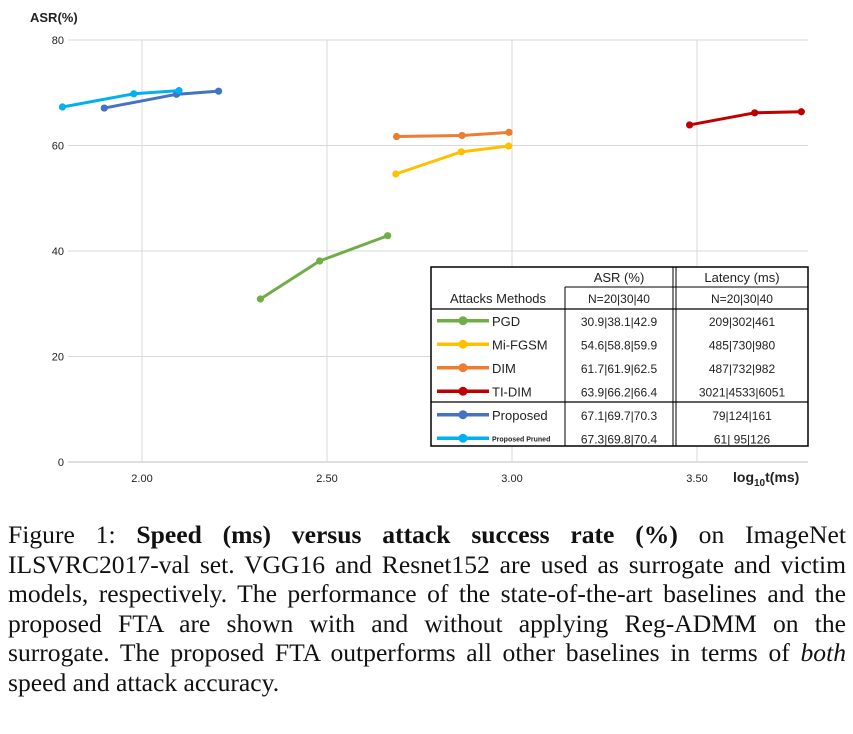 Image resolution: width=853 pixels, height=734 pixels. What do you see at coordinates (58, 147) in the screenshot?
I see `y-tick-label: 60` at bounding box center [58, 147].